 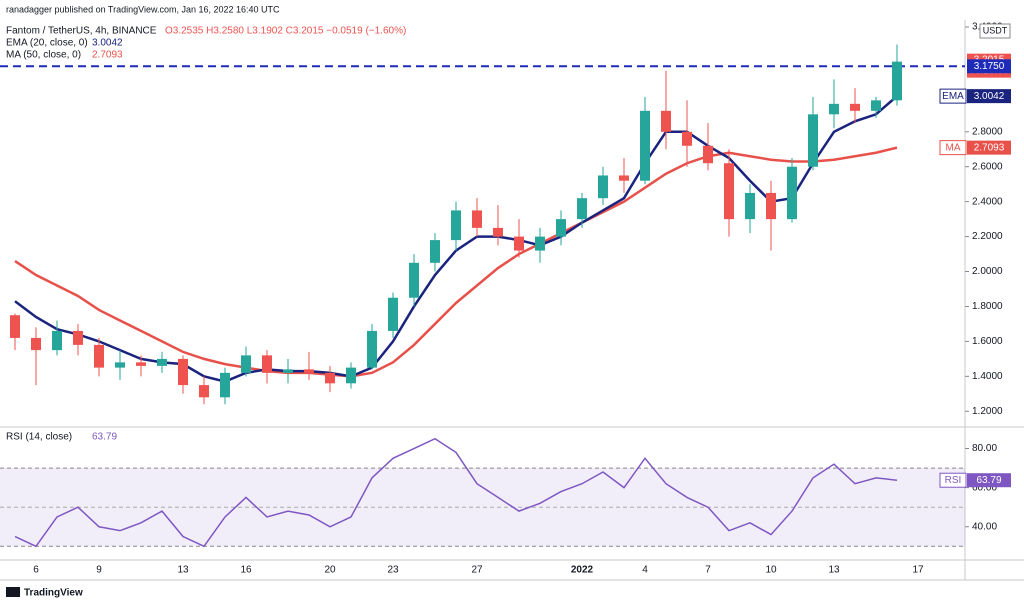 What do you see at coordinates (482, 507) in the screenshot?
I see `rsi-band` at bounding box center [482, 507].